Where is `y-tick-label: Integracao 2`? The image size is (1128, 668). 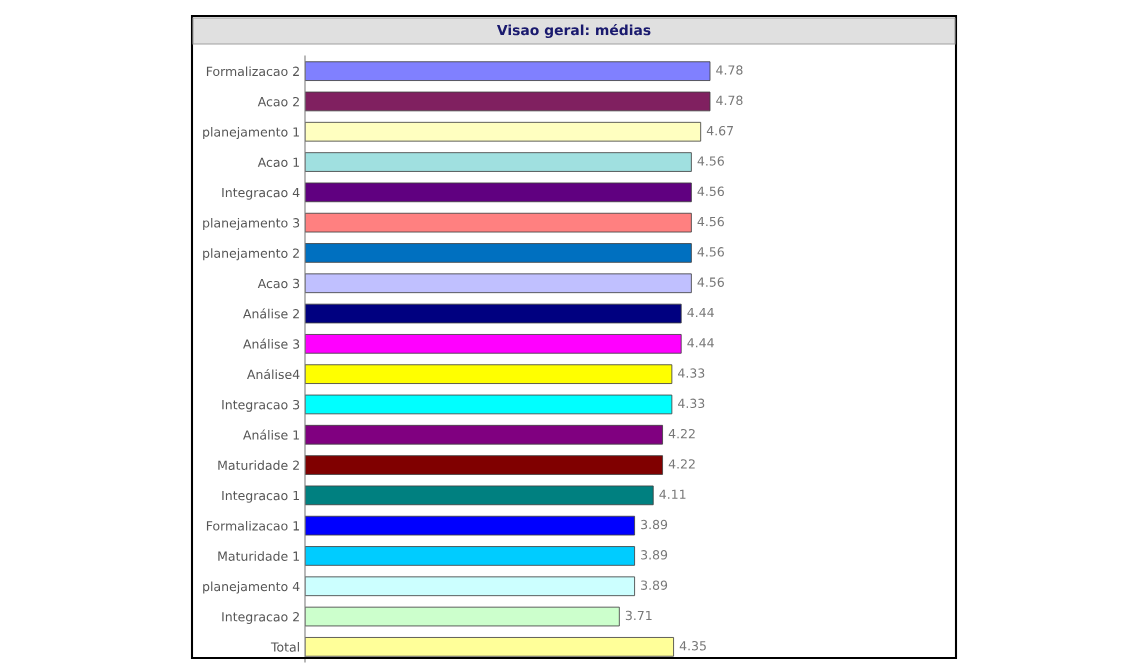 y-tick-label: Integracao 2 is located at coordinates (260, 618).